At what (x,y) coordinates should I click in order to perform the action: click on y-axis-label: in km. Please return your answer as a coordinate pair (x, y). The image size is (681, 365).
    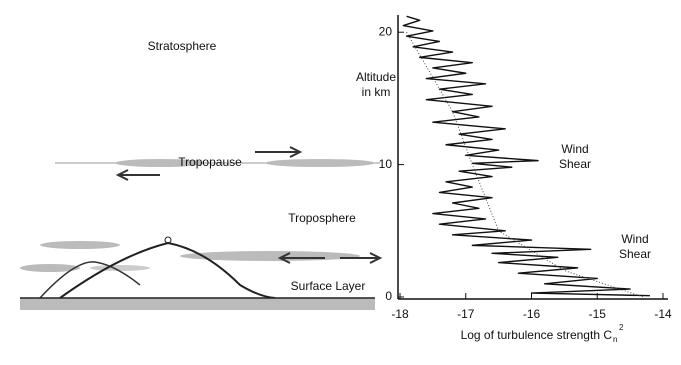
    Looking at the image, I should click on (376, 92).